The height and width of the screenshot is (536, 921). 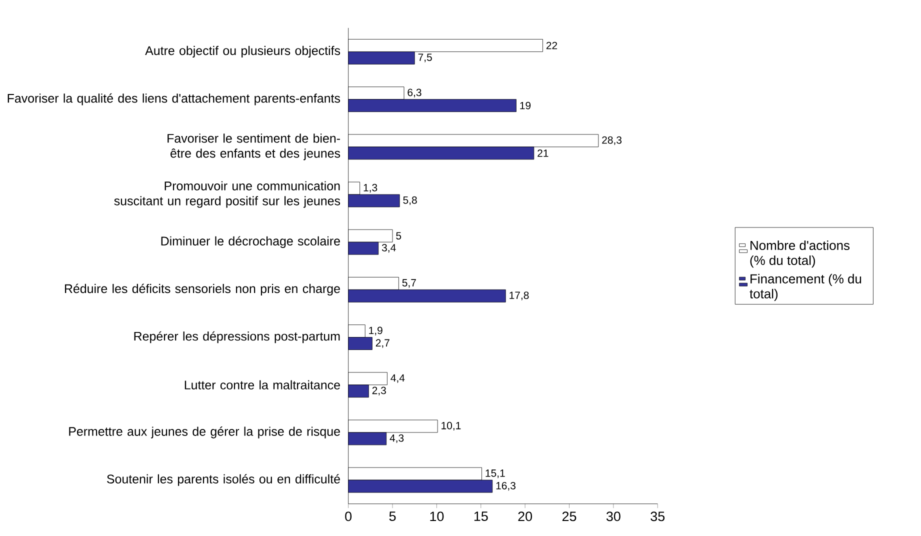 I want to click on y-tick-label: Favoriser la qualité des liens d'attachement parents-enfants, so click(x=174, y=100).